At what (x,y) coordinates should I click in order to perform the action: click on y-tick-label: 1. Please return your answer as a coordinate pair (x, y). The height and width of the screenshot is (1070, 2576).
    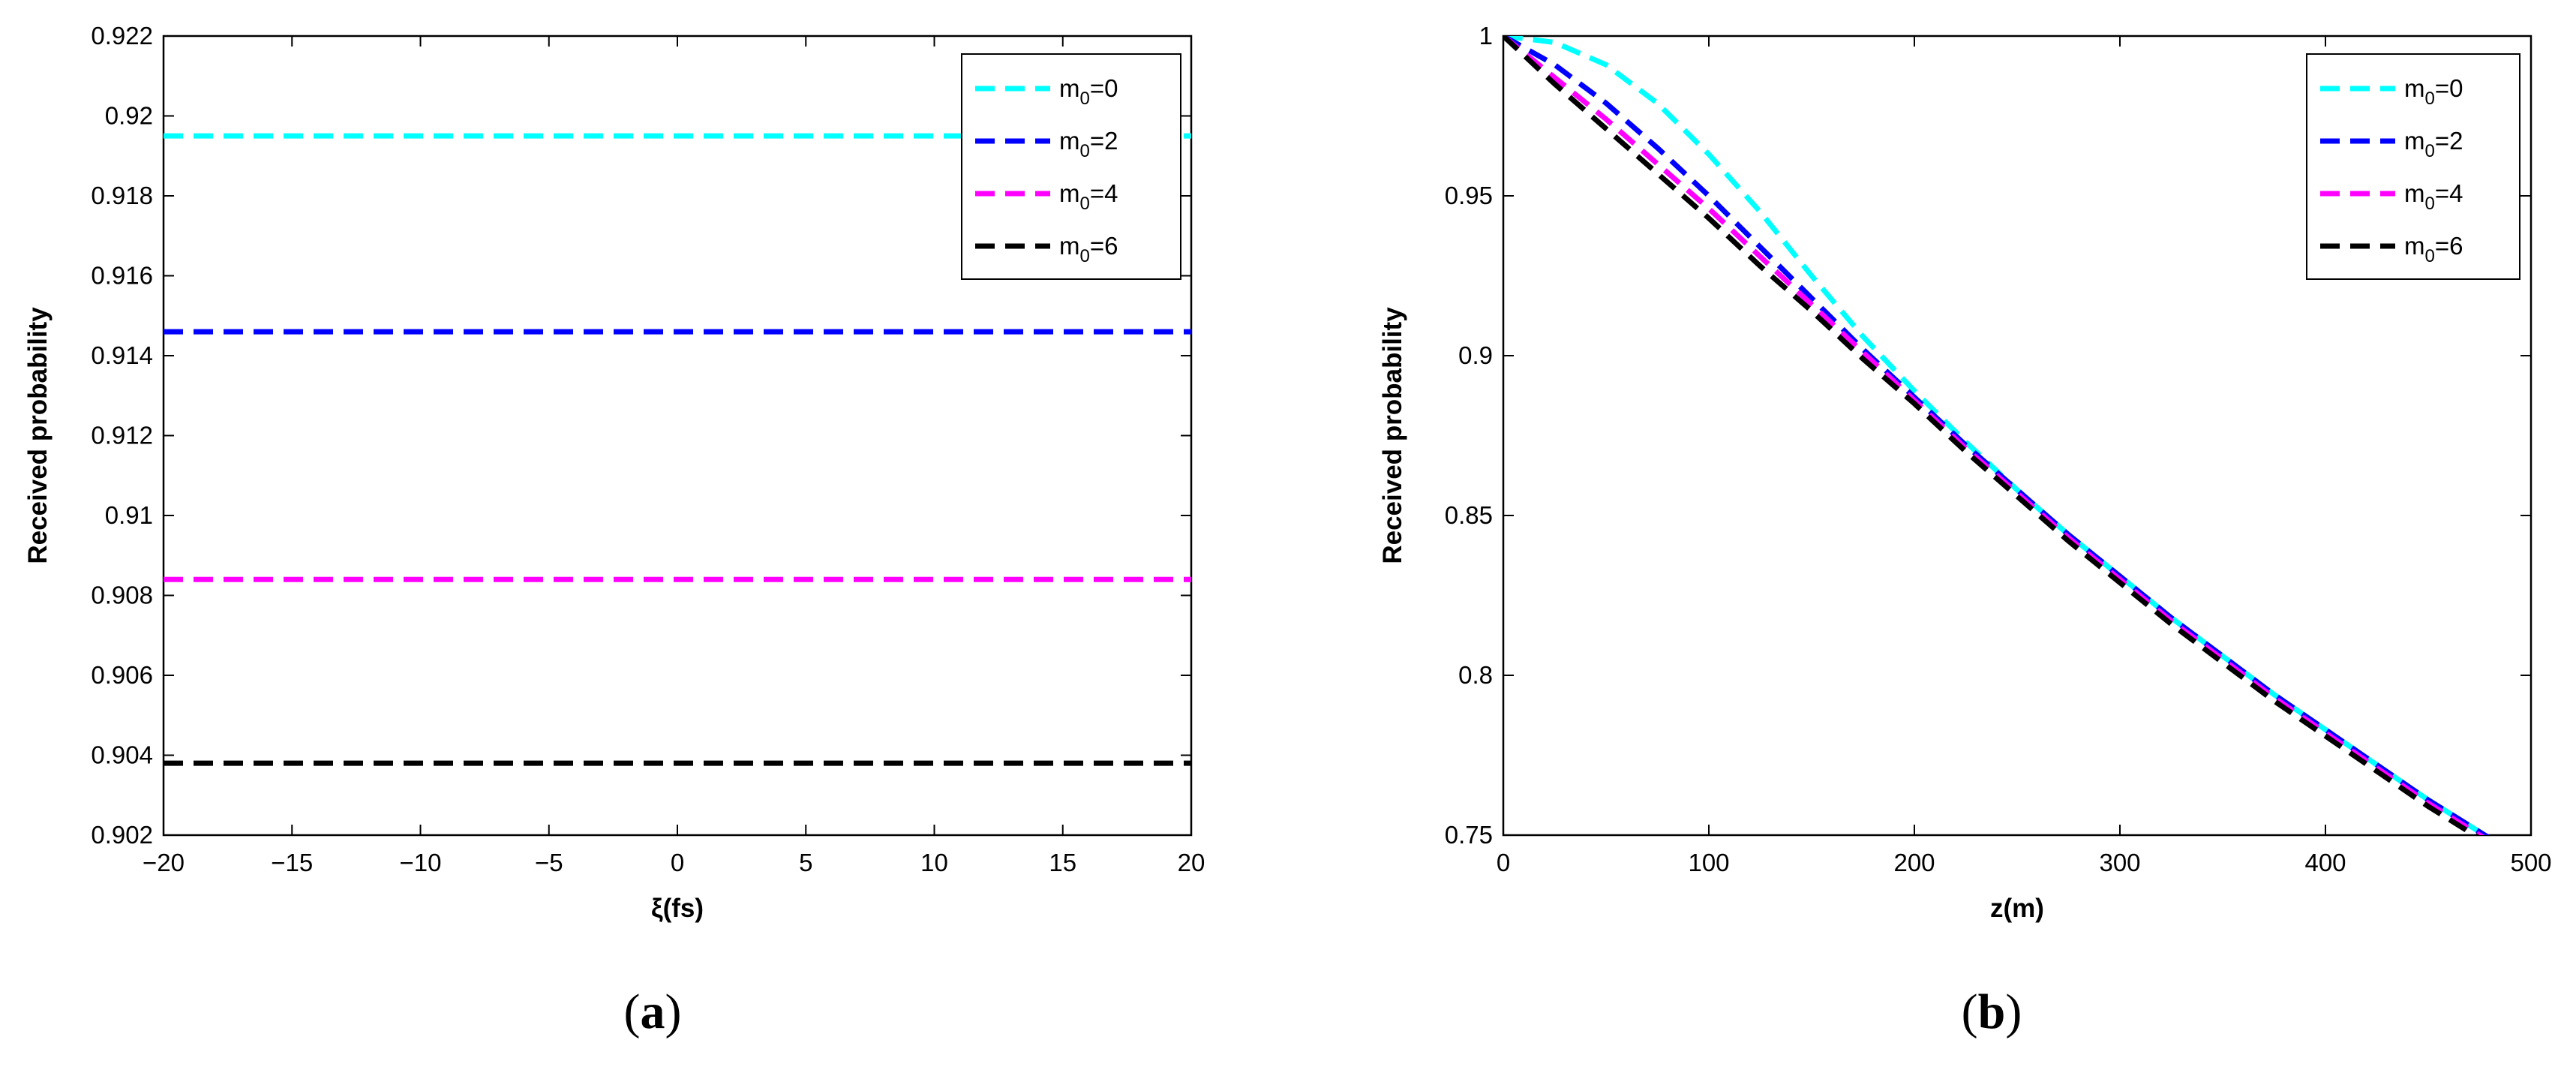
    Looking at the image, I should click on (1486, 36).